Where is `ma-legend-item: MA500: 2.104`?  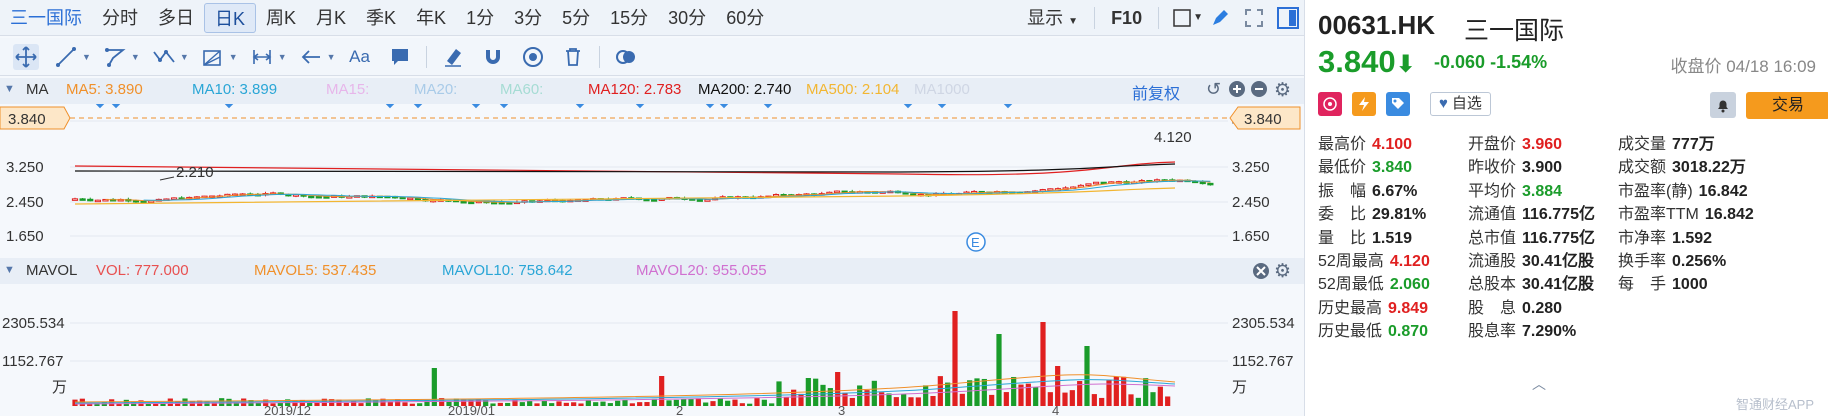
ma-legend-item: MA500: 2.104 is located at coordinates (853, 89).